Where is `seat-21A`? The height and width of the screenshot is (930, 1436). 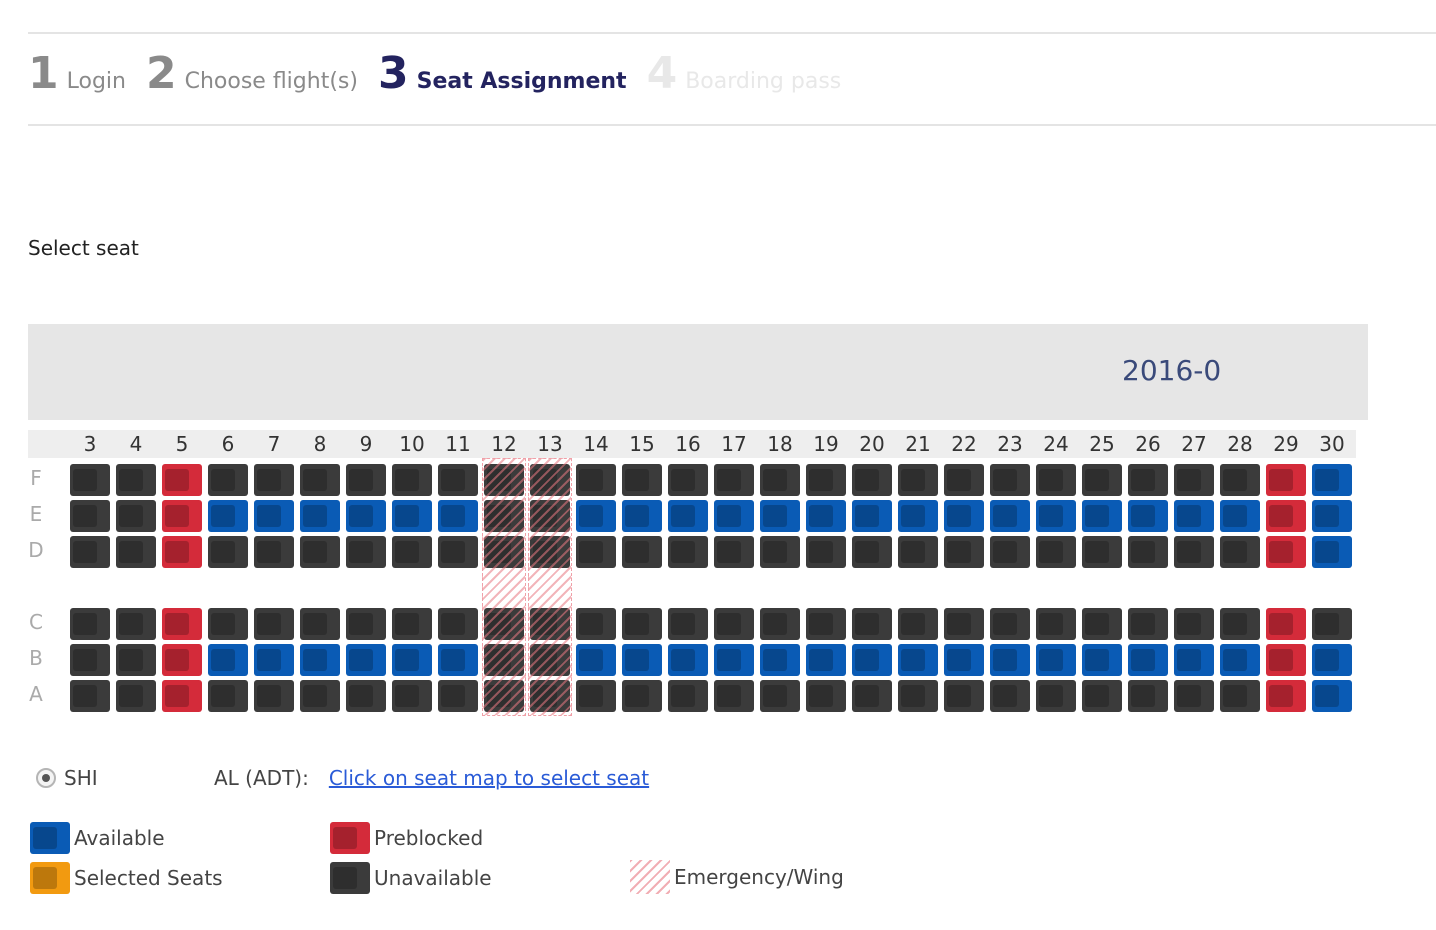
seat-21A is located at coordinates (918, 696).